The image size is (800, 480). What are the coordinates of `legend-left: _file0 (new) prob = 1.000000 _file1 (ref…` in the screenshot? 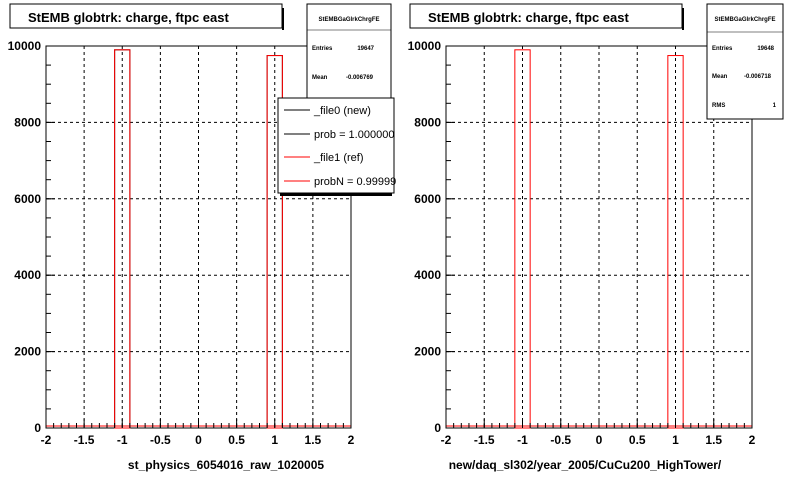 It's located at (336, 146).